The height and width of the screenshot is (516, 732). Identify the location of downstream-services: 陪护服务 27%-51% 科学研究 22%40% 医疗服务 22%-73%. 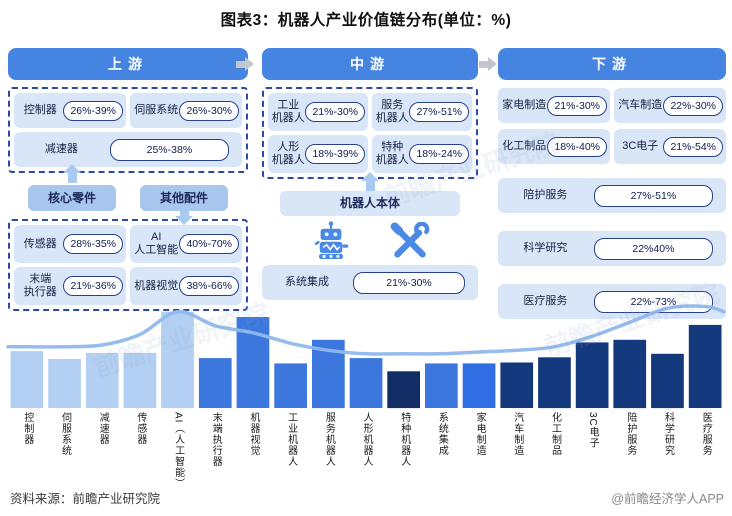
(612, 241).